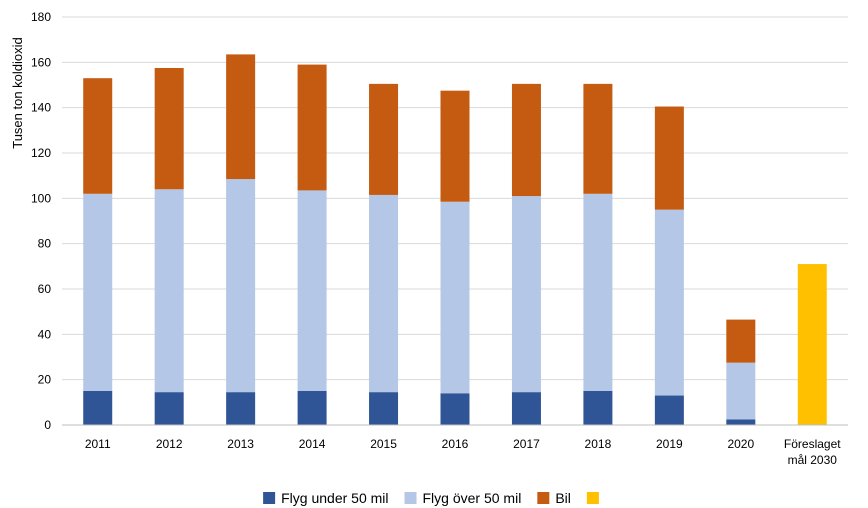 The image size is (868, 508). Describe the element at coordinates (240, 444) in the screenshot. I see `x-tick-label: 2013` at that location.